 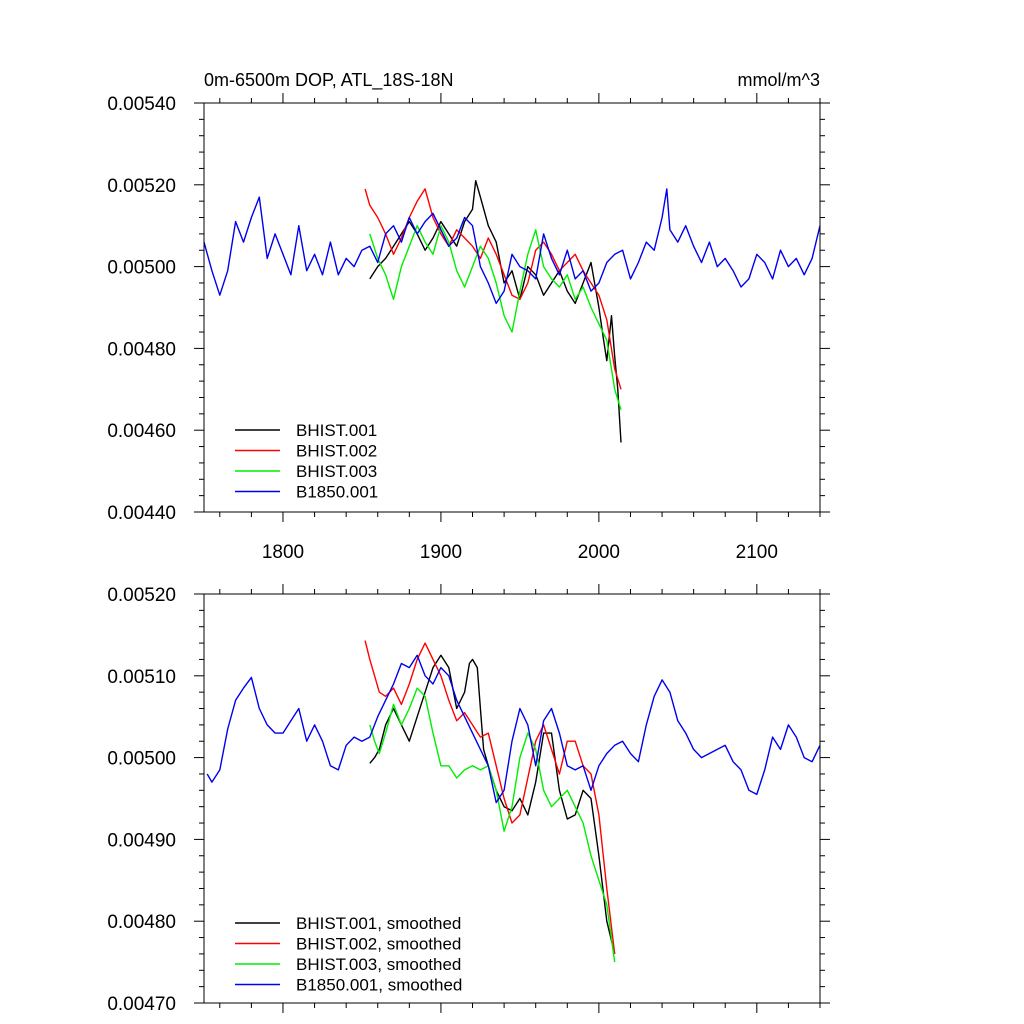 What do you see at coordinates (378, 923) in the screenshot?
I see `bottom-legend-label: BHIST.001, smoothed` at bounding box center [378, 923].